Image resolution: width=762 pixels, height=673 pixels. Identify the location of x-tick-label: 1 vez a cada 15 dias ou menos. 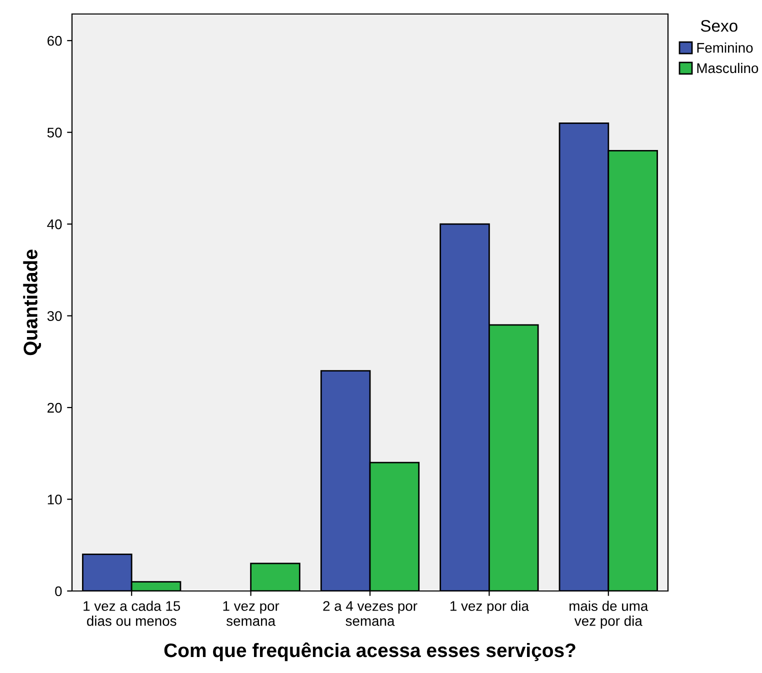
(132, 613).